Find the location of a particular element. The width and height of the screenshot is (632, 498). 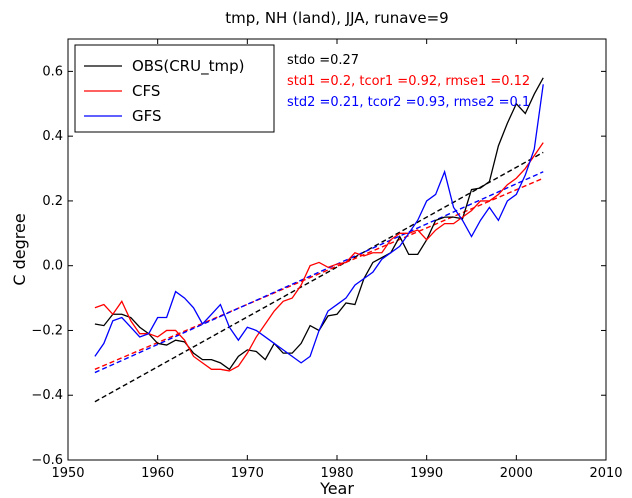

stat-annotation: std2 =0.21, tcor2 =0.93, rmse2 =0.1 is located at coordinates (408, 102).